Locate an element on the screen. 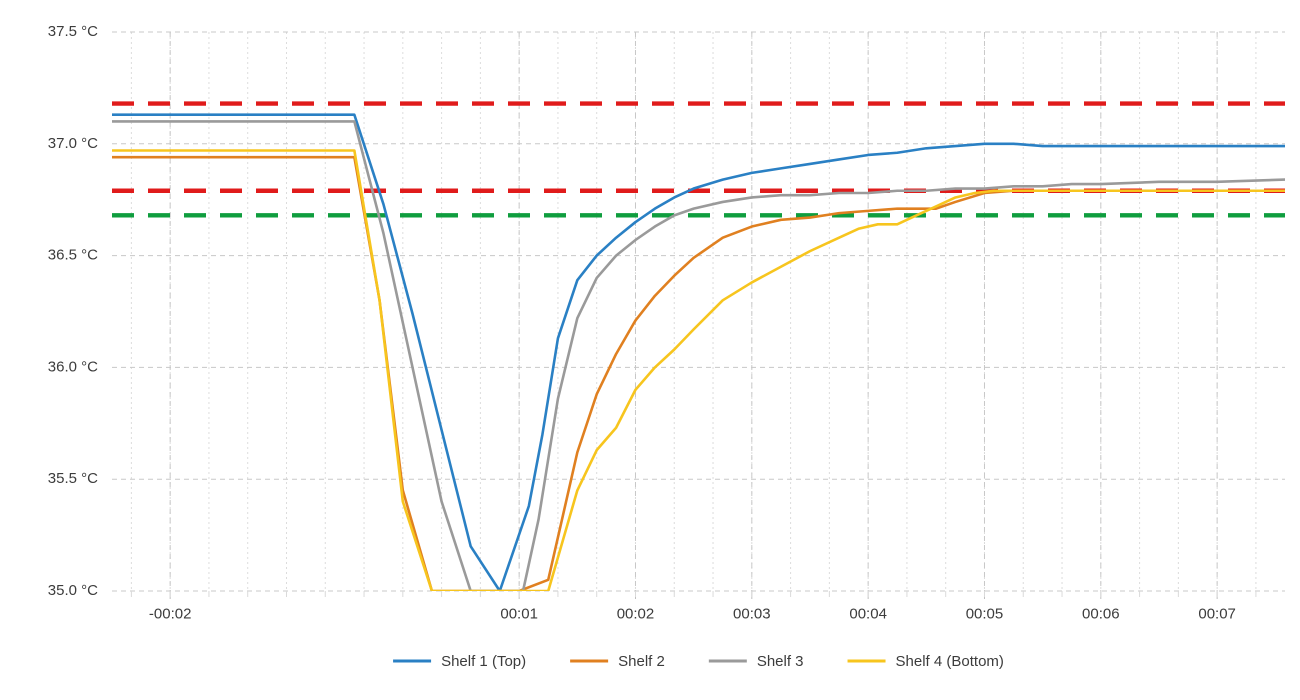  x-axis-tick-label: -00:02 is located at coordinates (170, 613).